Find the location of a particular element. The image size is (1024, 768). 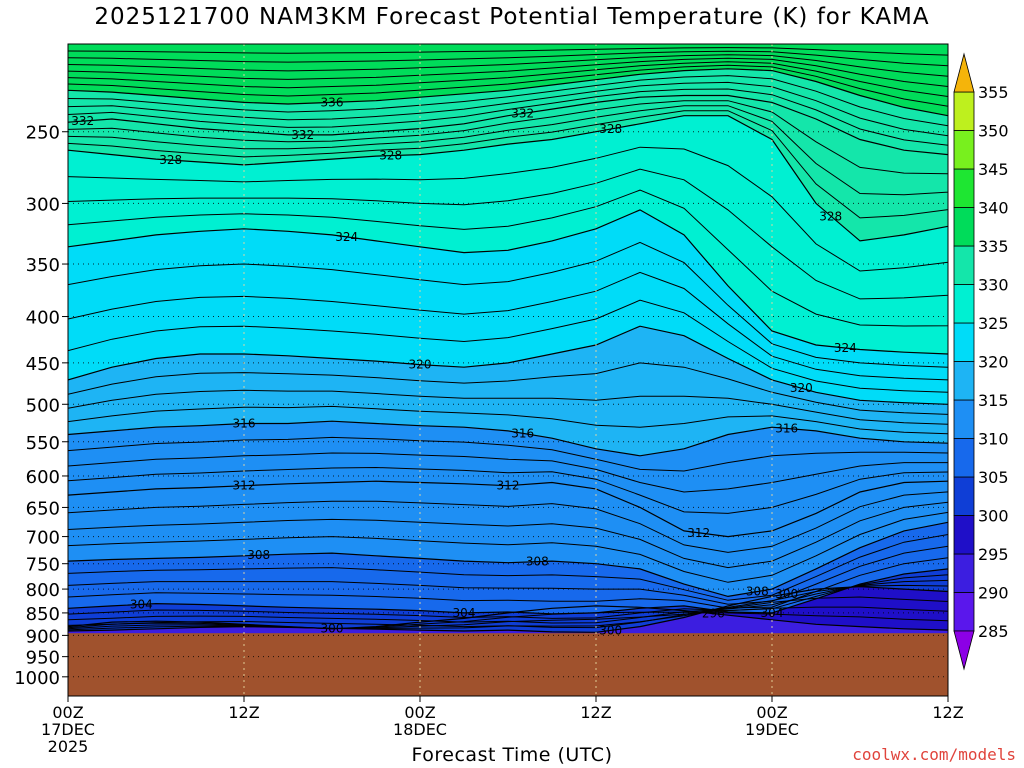

colorbar-label-300: 300 is located at coordinates (993, 516).